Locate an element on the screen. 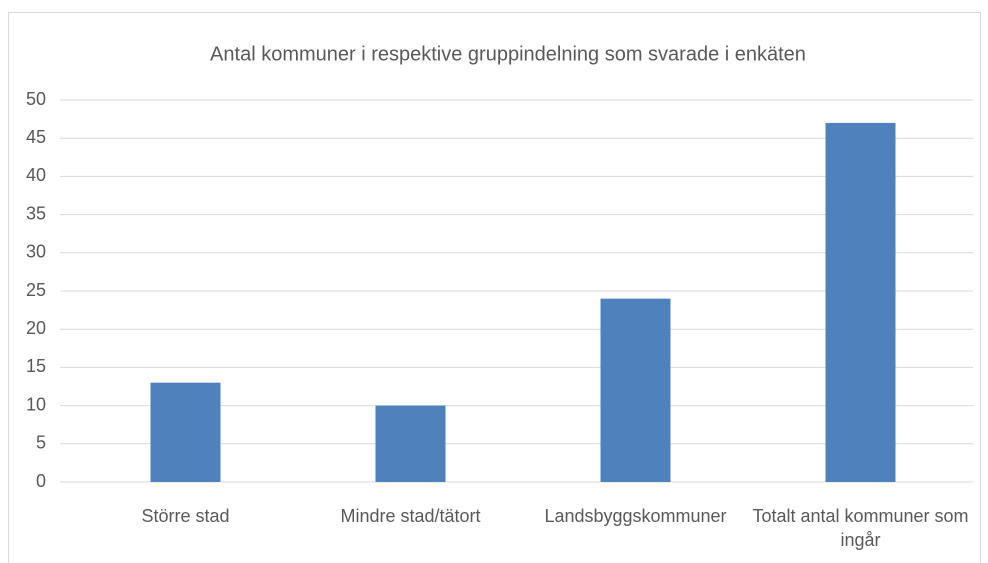 The image size is (988, 563). y-tick-label: 45 is located at coordinates (36, 137).